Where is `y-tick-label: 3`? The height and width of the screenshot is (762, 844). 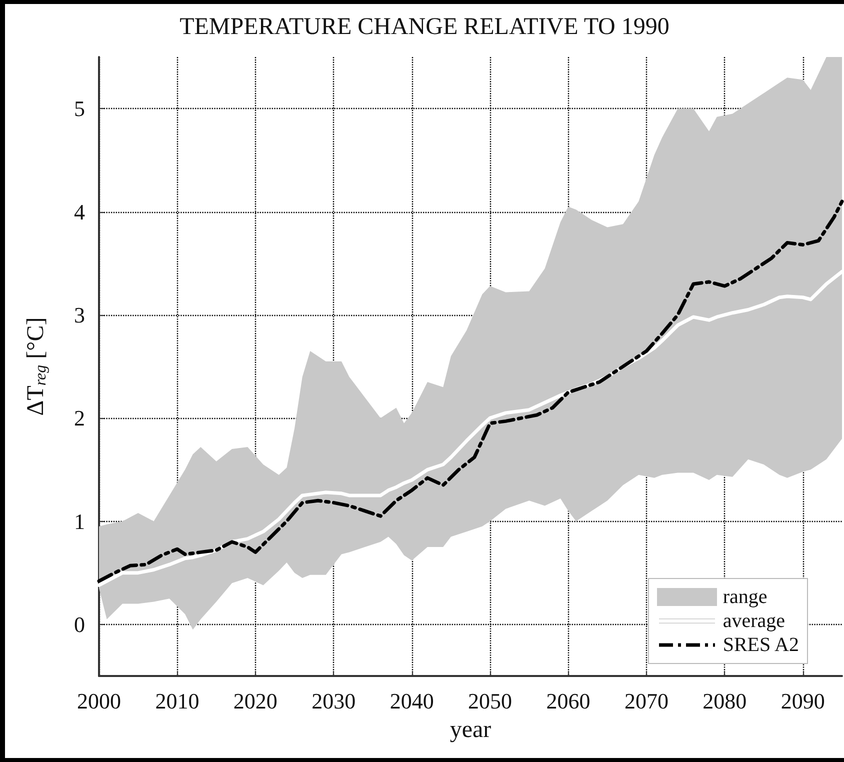 y-tick-label: 3 is located at coordinates (79, 315).